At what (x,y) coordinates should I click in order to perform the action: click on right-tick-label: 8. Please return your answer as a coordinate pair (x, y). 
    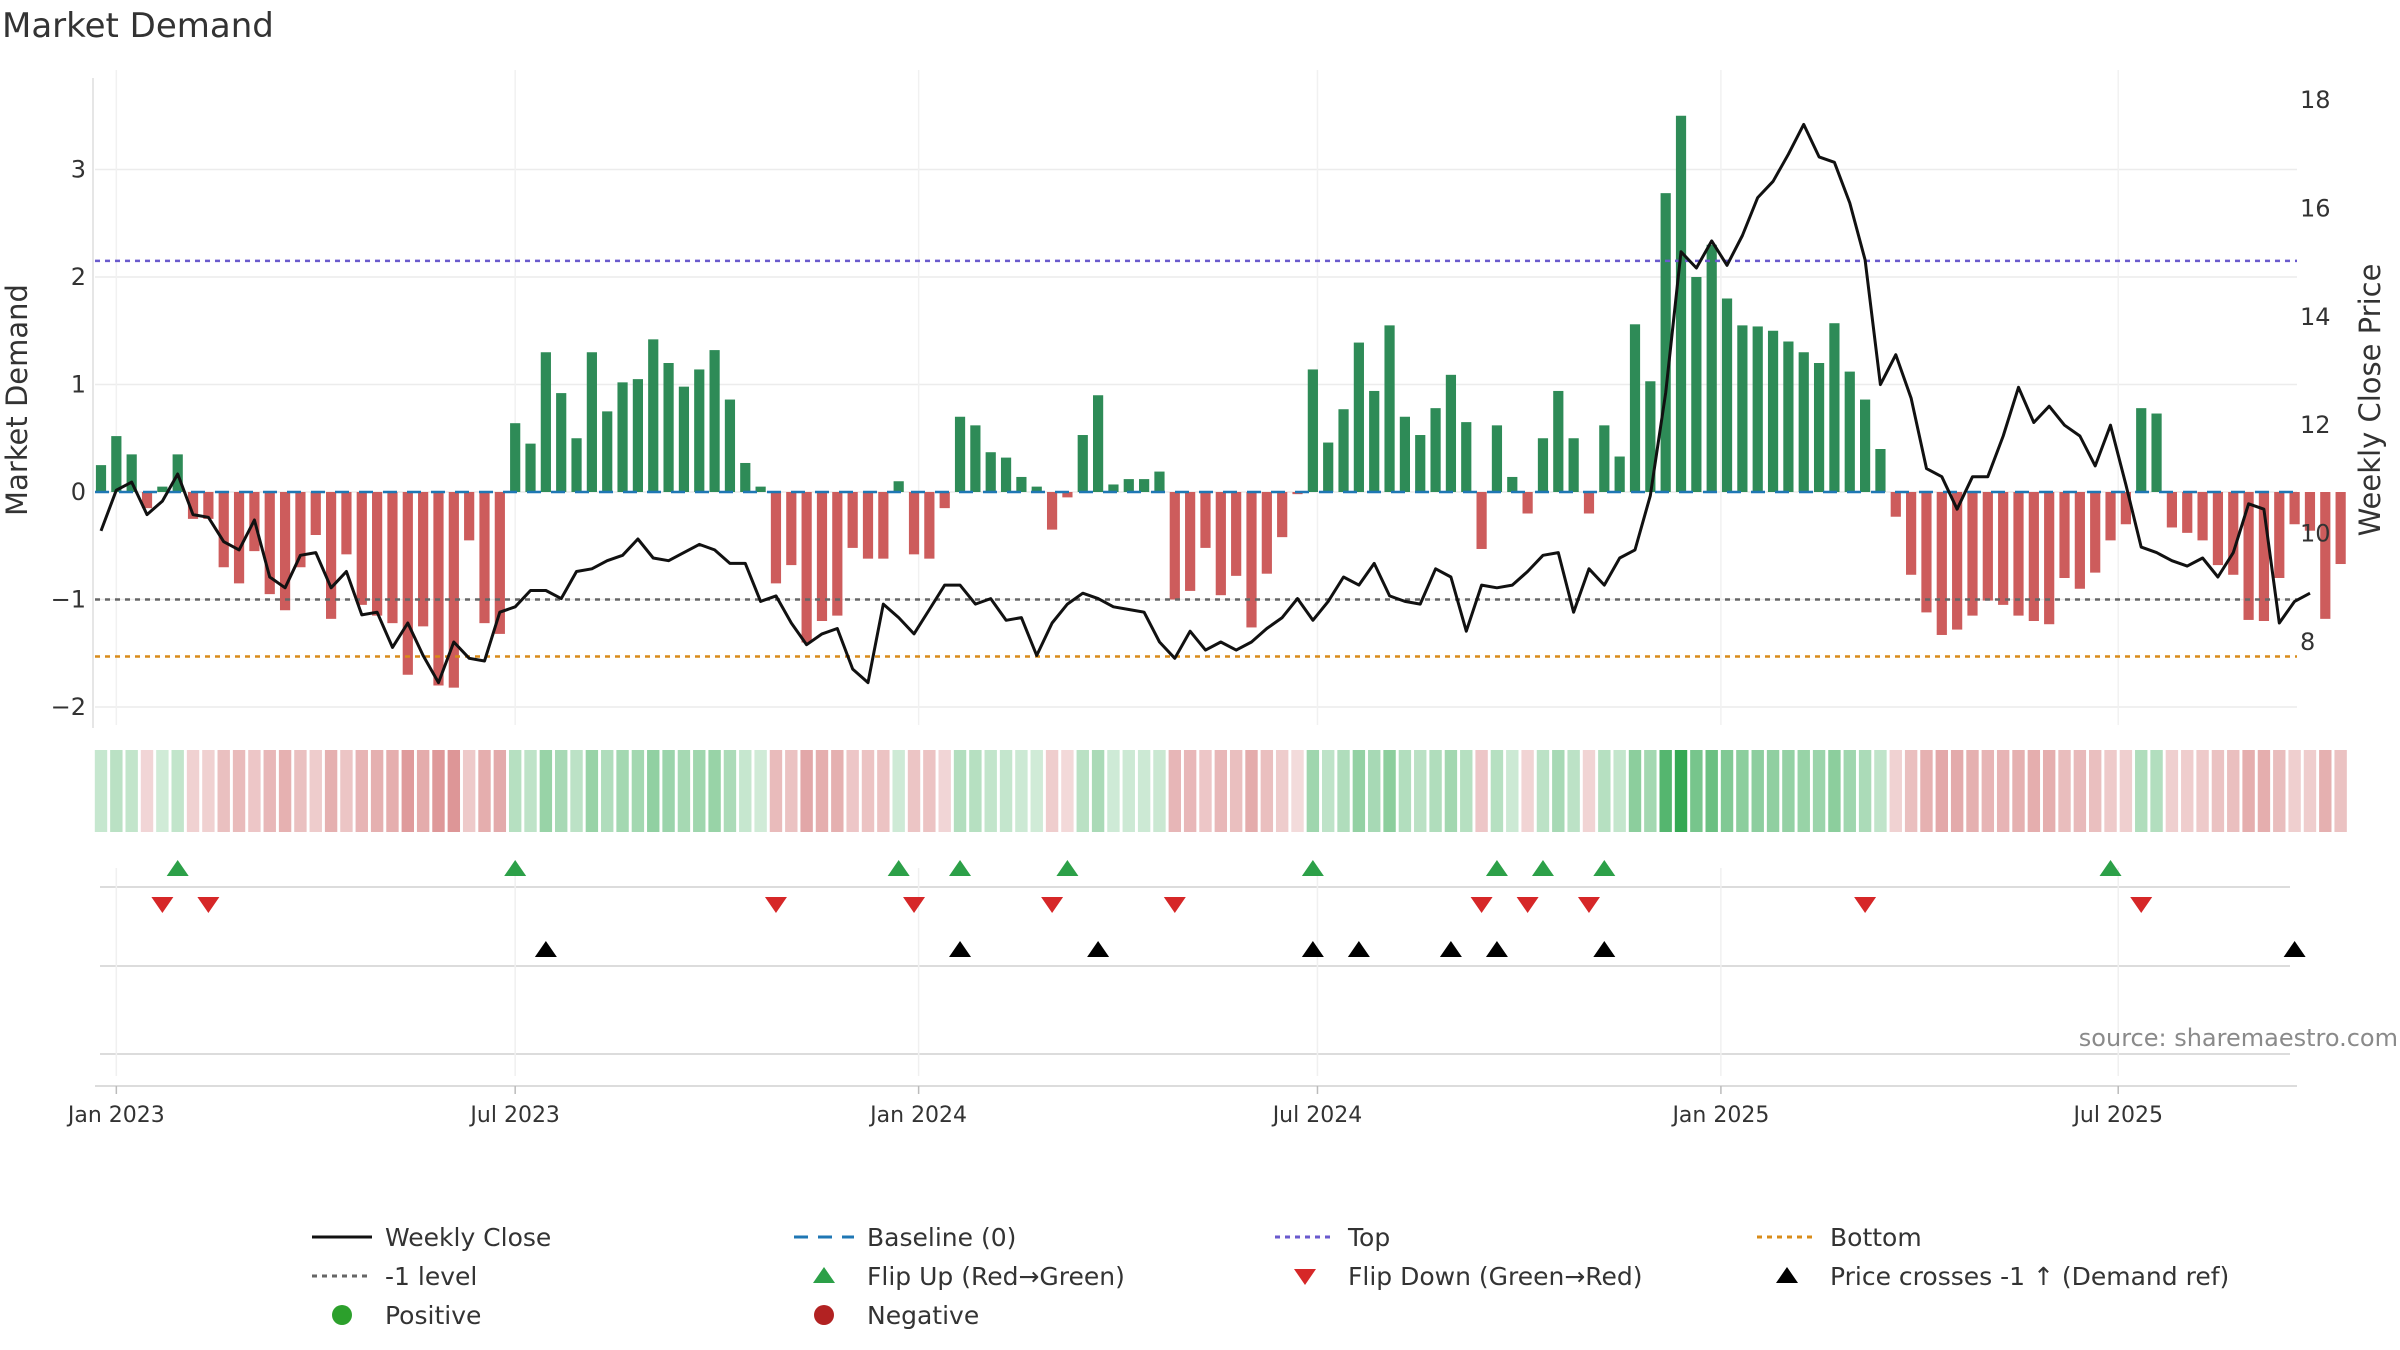
    Looking at the image, I should click on (2307, 642).